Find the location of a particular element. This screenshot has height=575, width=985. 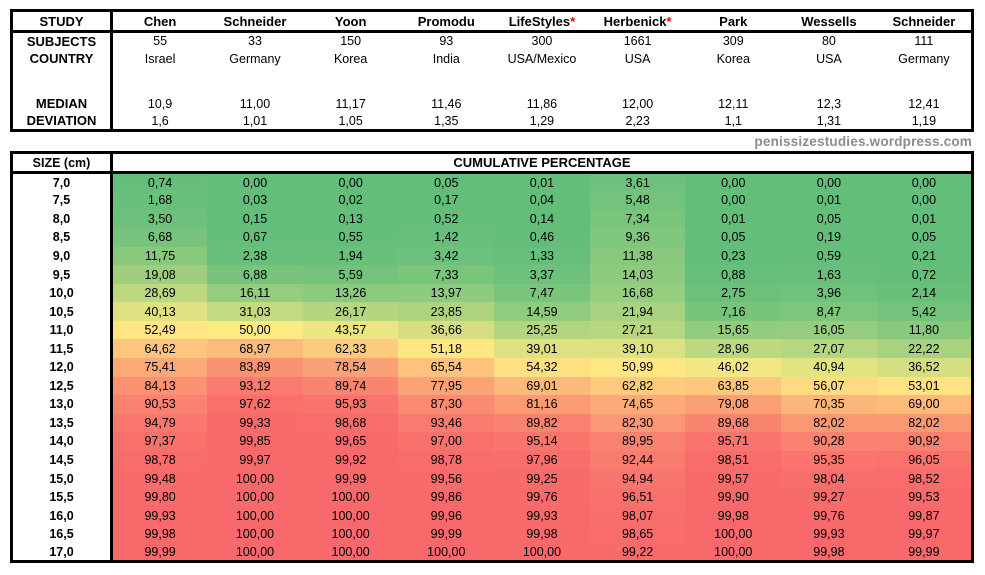

heatmap-cell: 98,68 is located at coordinates (350, 423).